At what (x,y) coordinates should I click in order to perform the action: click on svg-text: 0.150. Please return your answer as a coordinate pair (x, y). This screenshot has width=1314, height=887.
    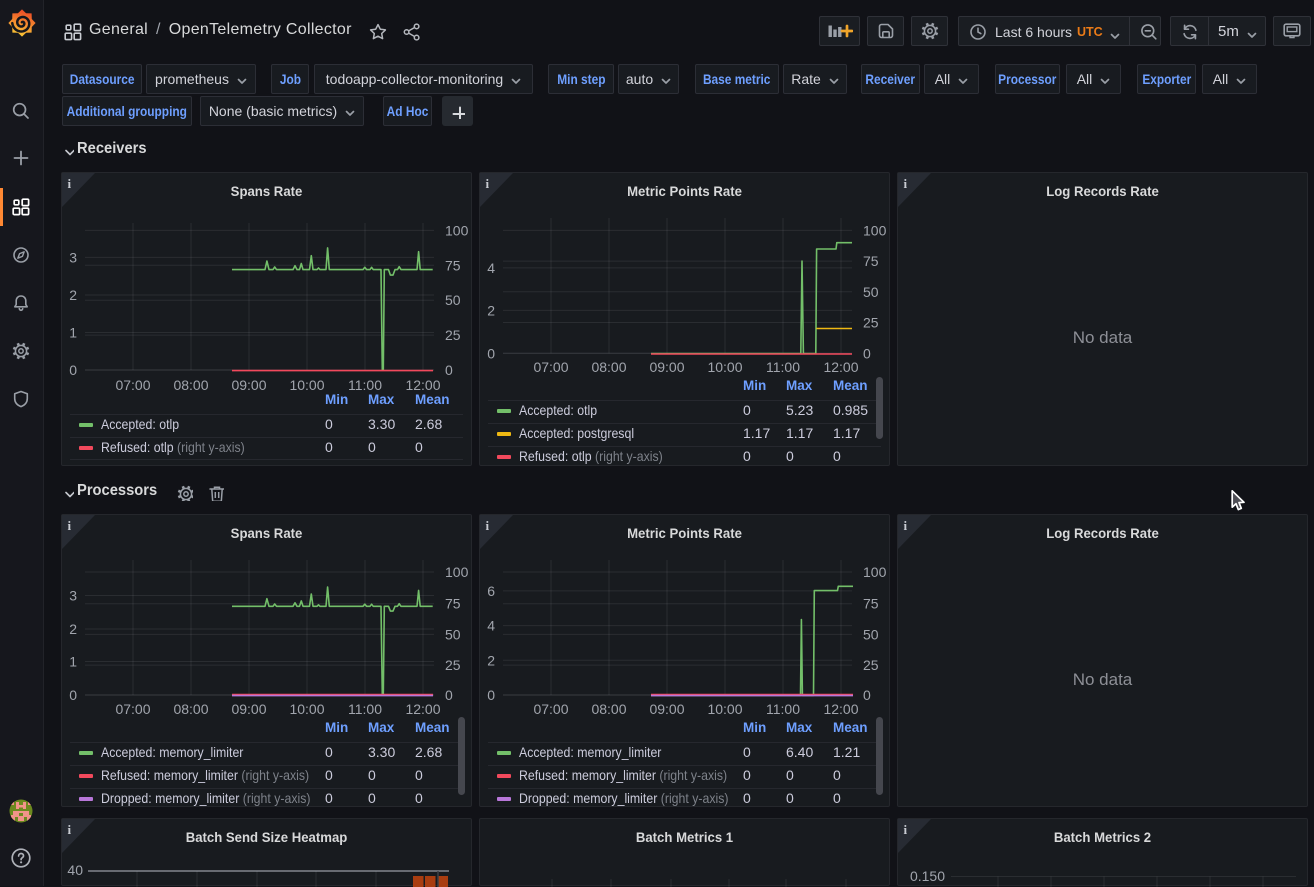
    Looking at the image, I should click on (927, 876).